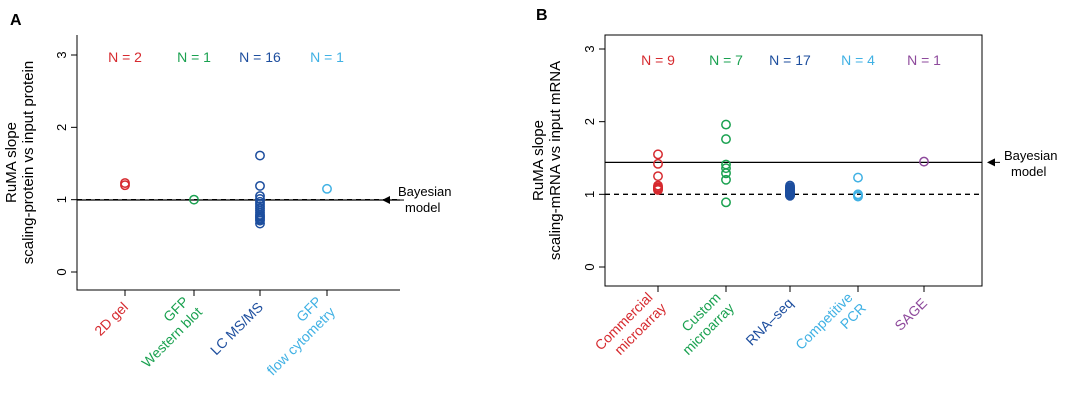  I want to click on x-tick-label: GFPflow cytometry, so click(294, 335).